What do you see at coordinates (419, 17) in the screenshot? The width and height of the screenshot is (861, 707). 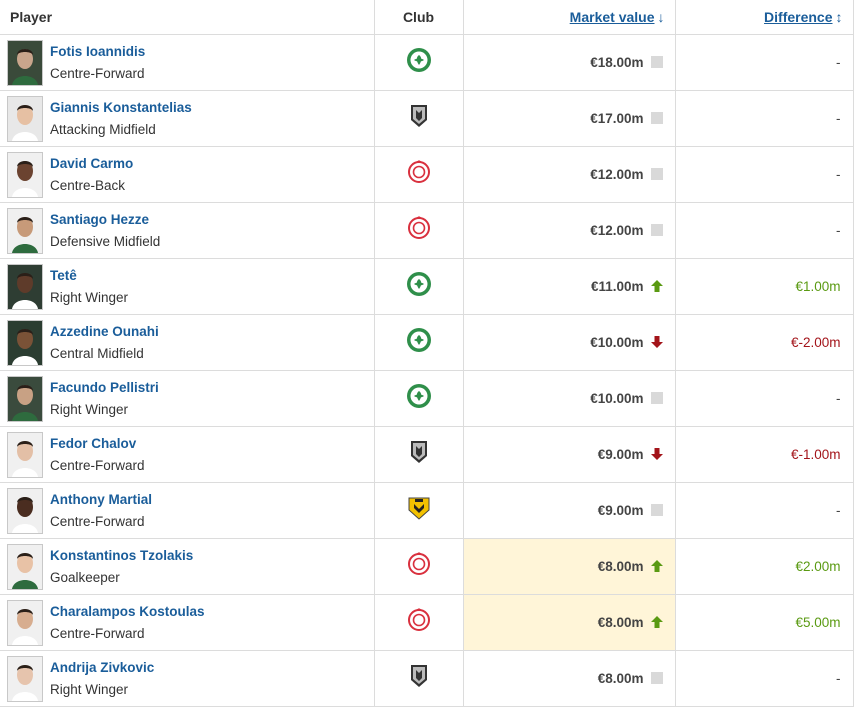 I see `club-column-header: Club` at bounding box center [419, 17].